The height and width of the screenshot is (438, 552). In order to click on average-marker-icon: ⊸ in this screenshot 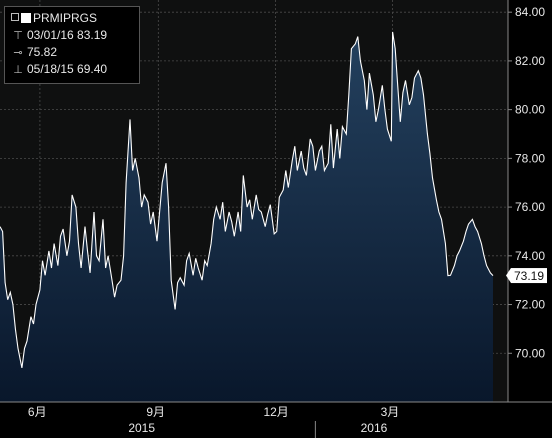, I will do `click(18, 53)`.